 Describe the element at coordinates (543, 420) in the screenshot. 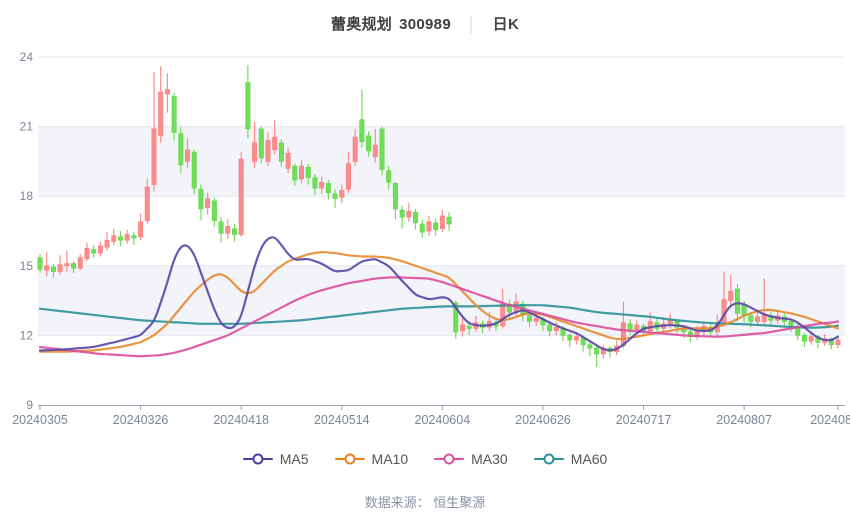

I see `x-tick-label: 20240626` at that location.